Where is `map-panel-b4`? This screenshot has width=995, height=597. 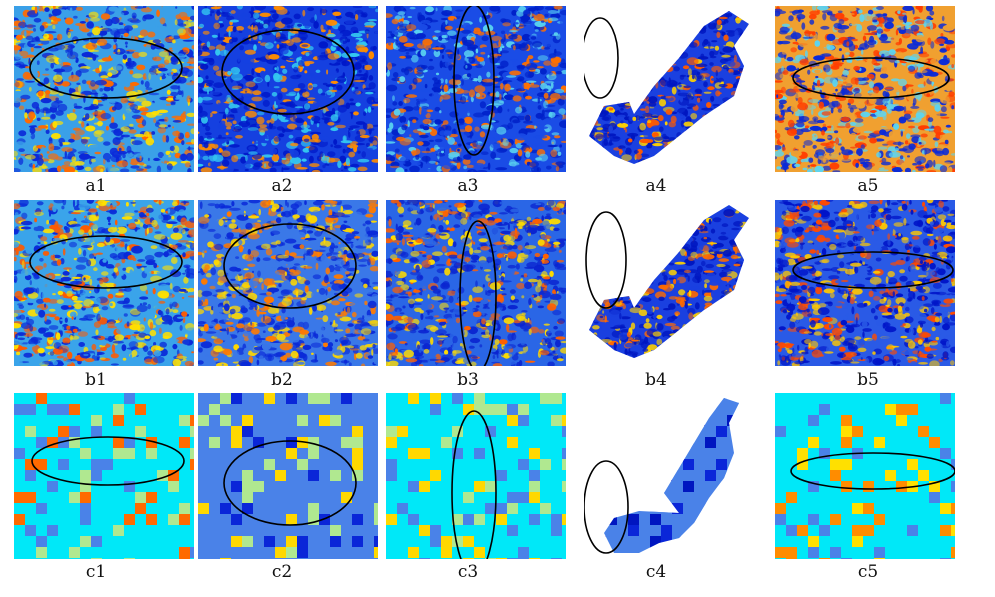
map-panel-b4 is located at coordinates (669, 283).